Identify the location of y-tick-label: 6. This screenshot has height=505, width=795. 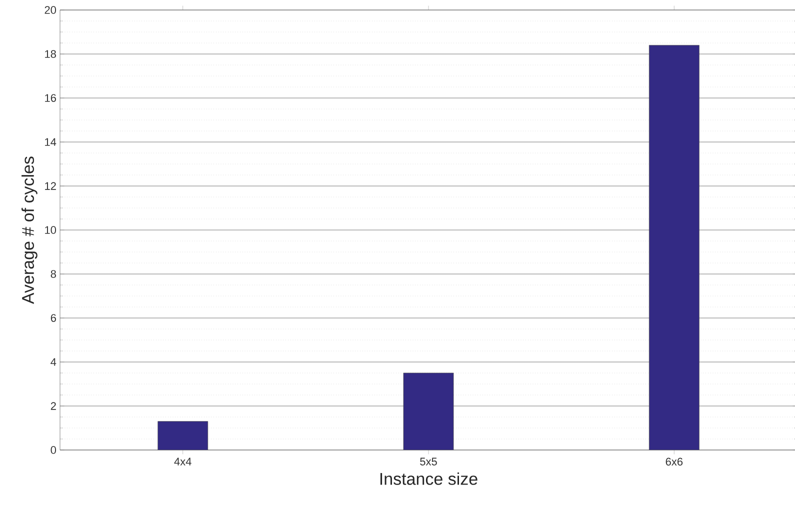
(53, 318).